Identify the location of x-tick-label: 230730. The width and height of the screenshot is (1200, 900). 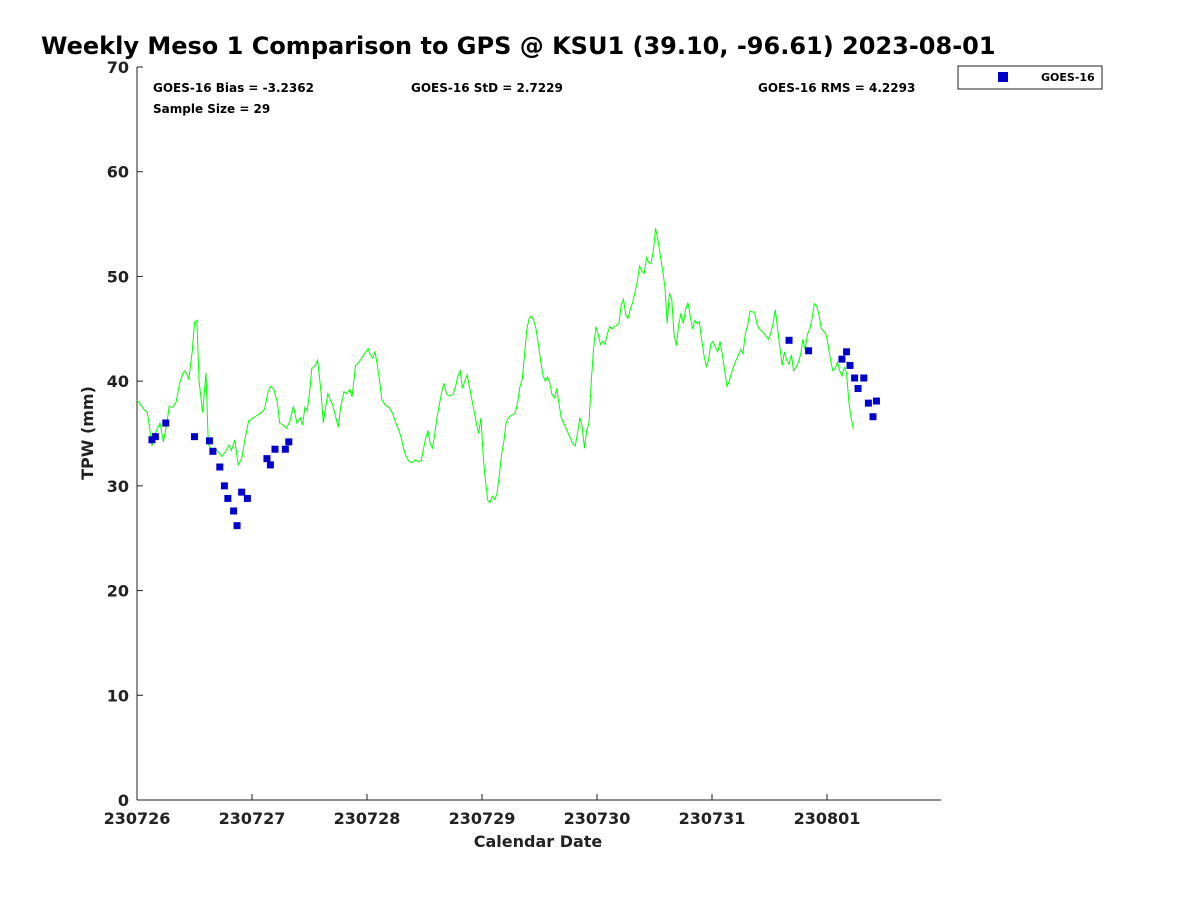
(597, 818).